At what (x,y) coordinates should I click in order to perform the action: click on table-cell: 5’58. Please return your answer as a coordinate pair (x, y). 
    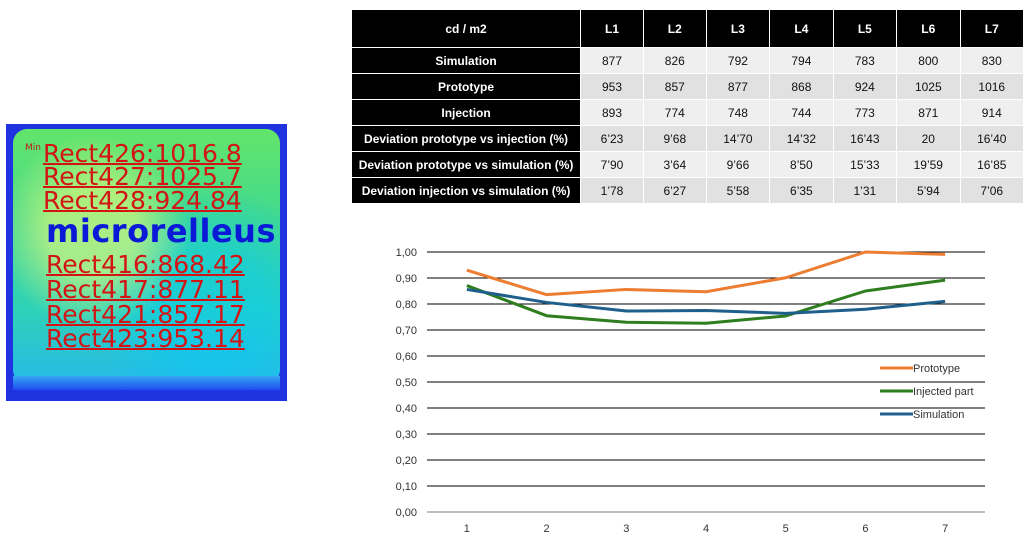
    Looking at the image, I should click on (738, 190).